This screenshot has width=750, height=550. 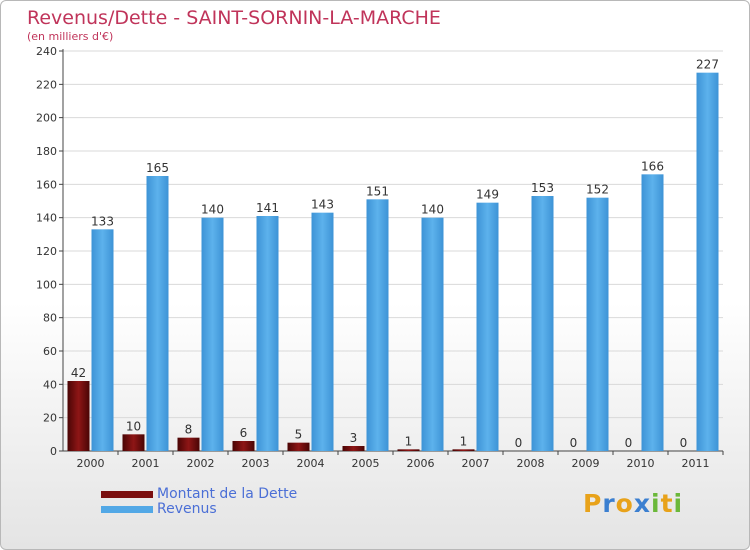 What do you see at coordinates (652, 166) in the screenshot?
I see `revenue-value-label-2010: 166` at bounding box center [652, 166].